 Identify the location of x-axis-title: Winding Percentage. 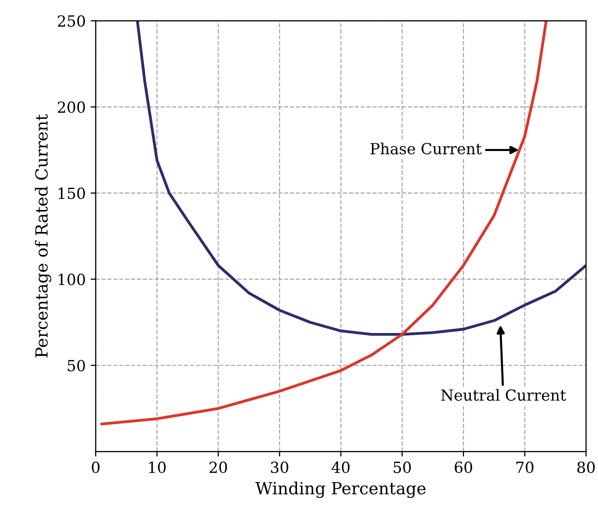
(340, 490).